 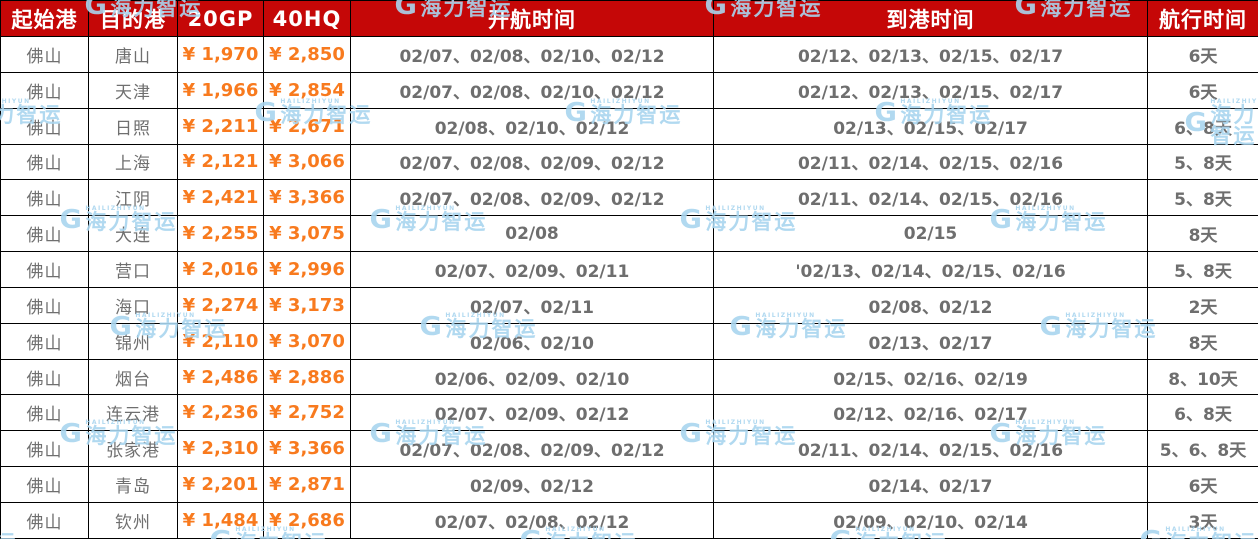 I want to click on destination-port-cell: 日照, so click(x=133, y=126).